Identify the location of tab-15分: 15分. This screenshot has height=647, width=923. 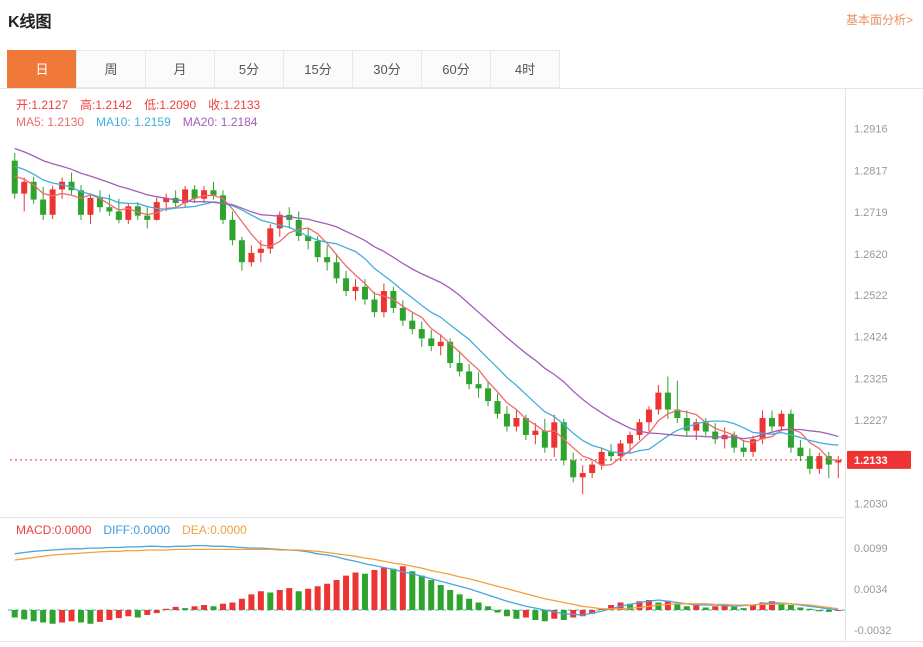
(318, 69).